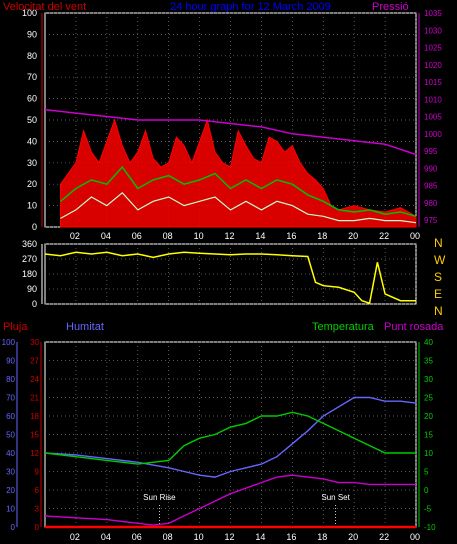 The width and height of the screenshot is (457, 544). Describe the element at coordinates (32, 56) in the screenshot. I see `panel1-ytick-8: 80` at that location.